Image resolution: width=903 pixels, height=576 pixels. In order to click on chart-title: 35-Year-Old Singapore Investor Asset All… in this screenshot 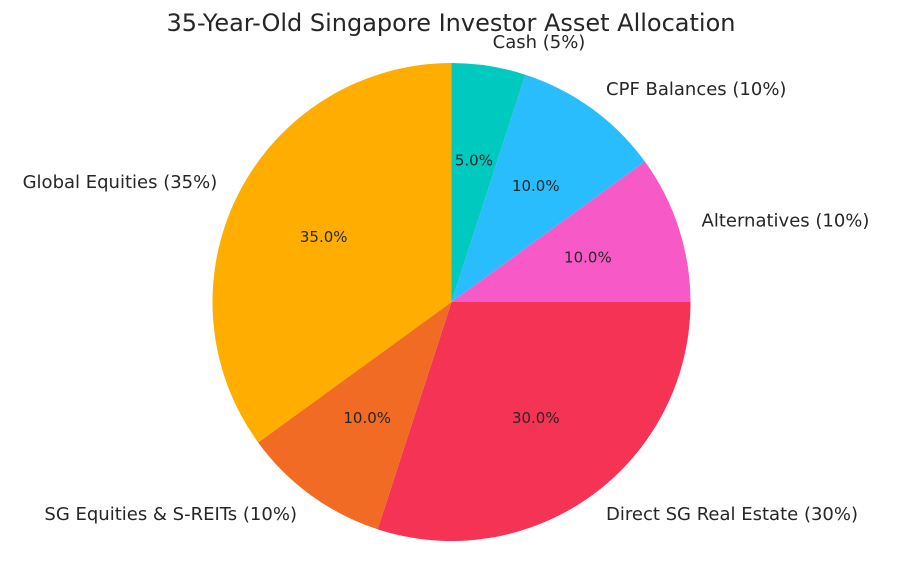, I will do `click(451, 23)`.